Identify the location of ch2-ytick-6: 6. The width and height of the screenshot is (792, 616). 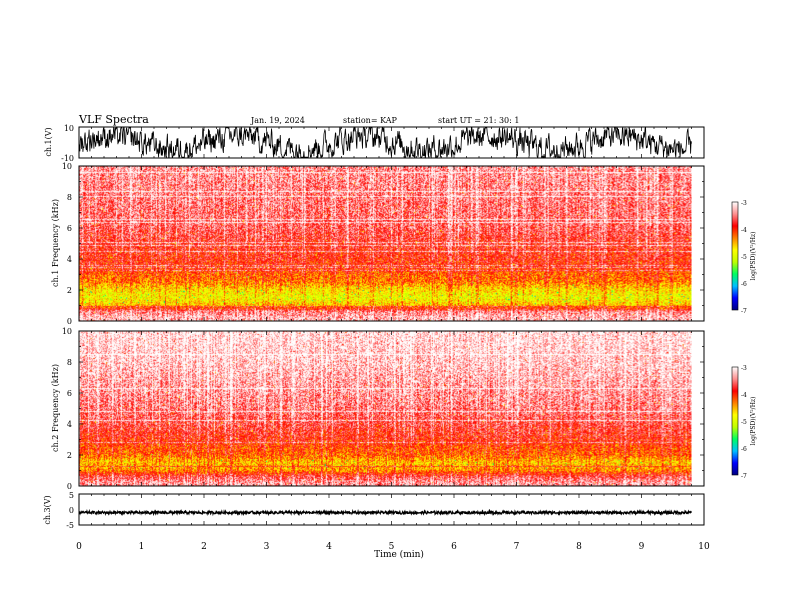
(69, 393).